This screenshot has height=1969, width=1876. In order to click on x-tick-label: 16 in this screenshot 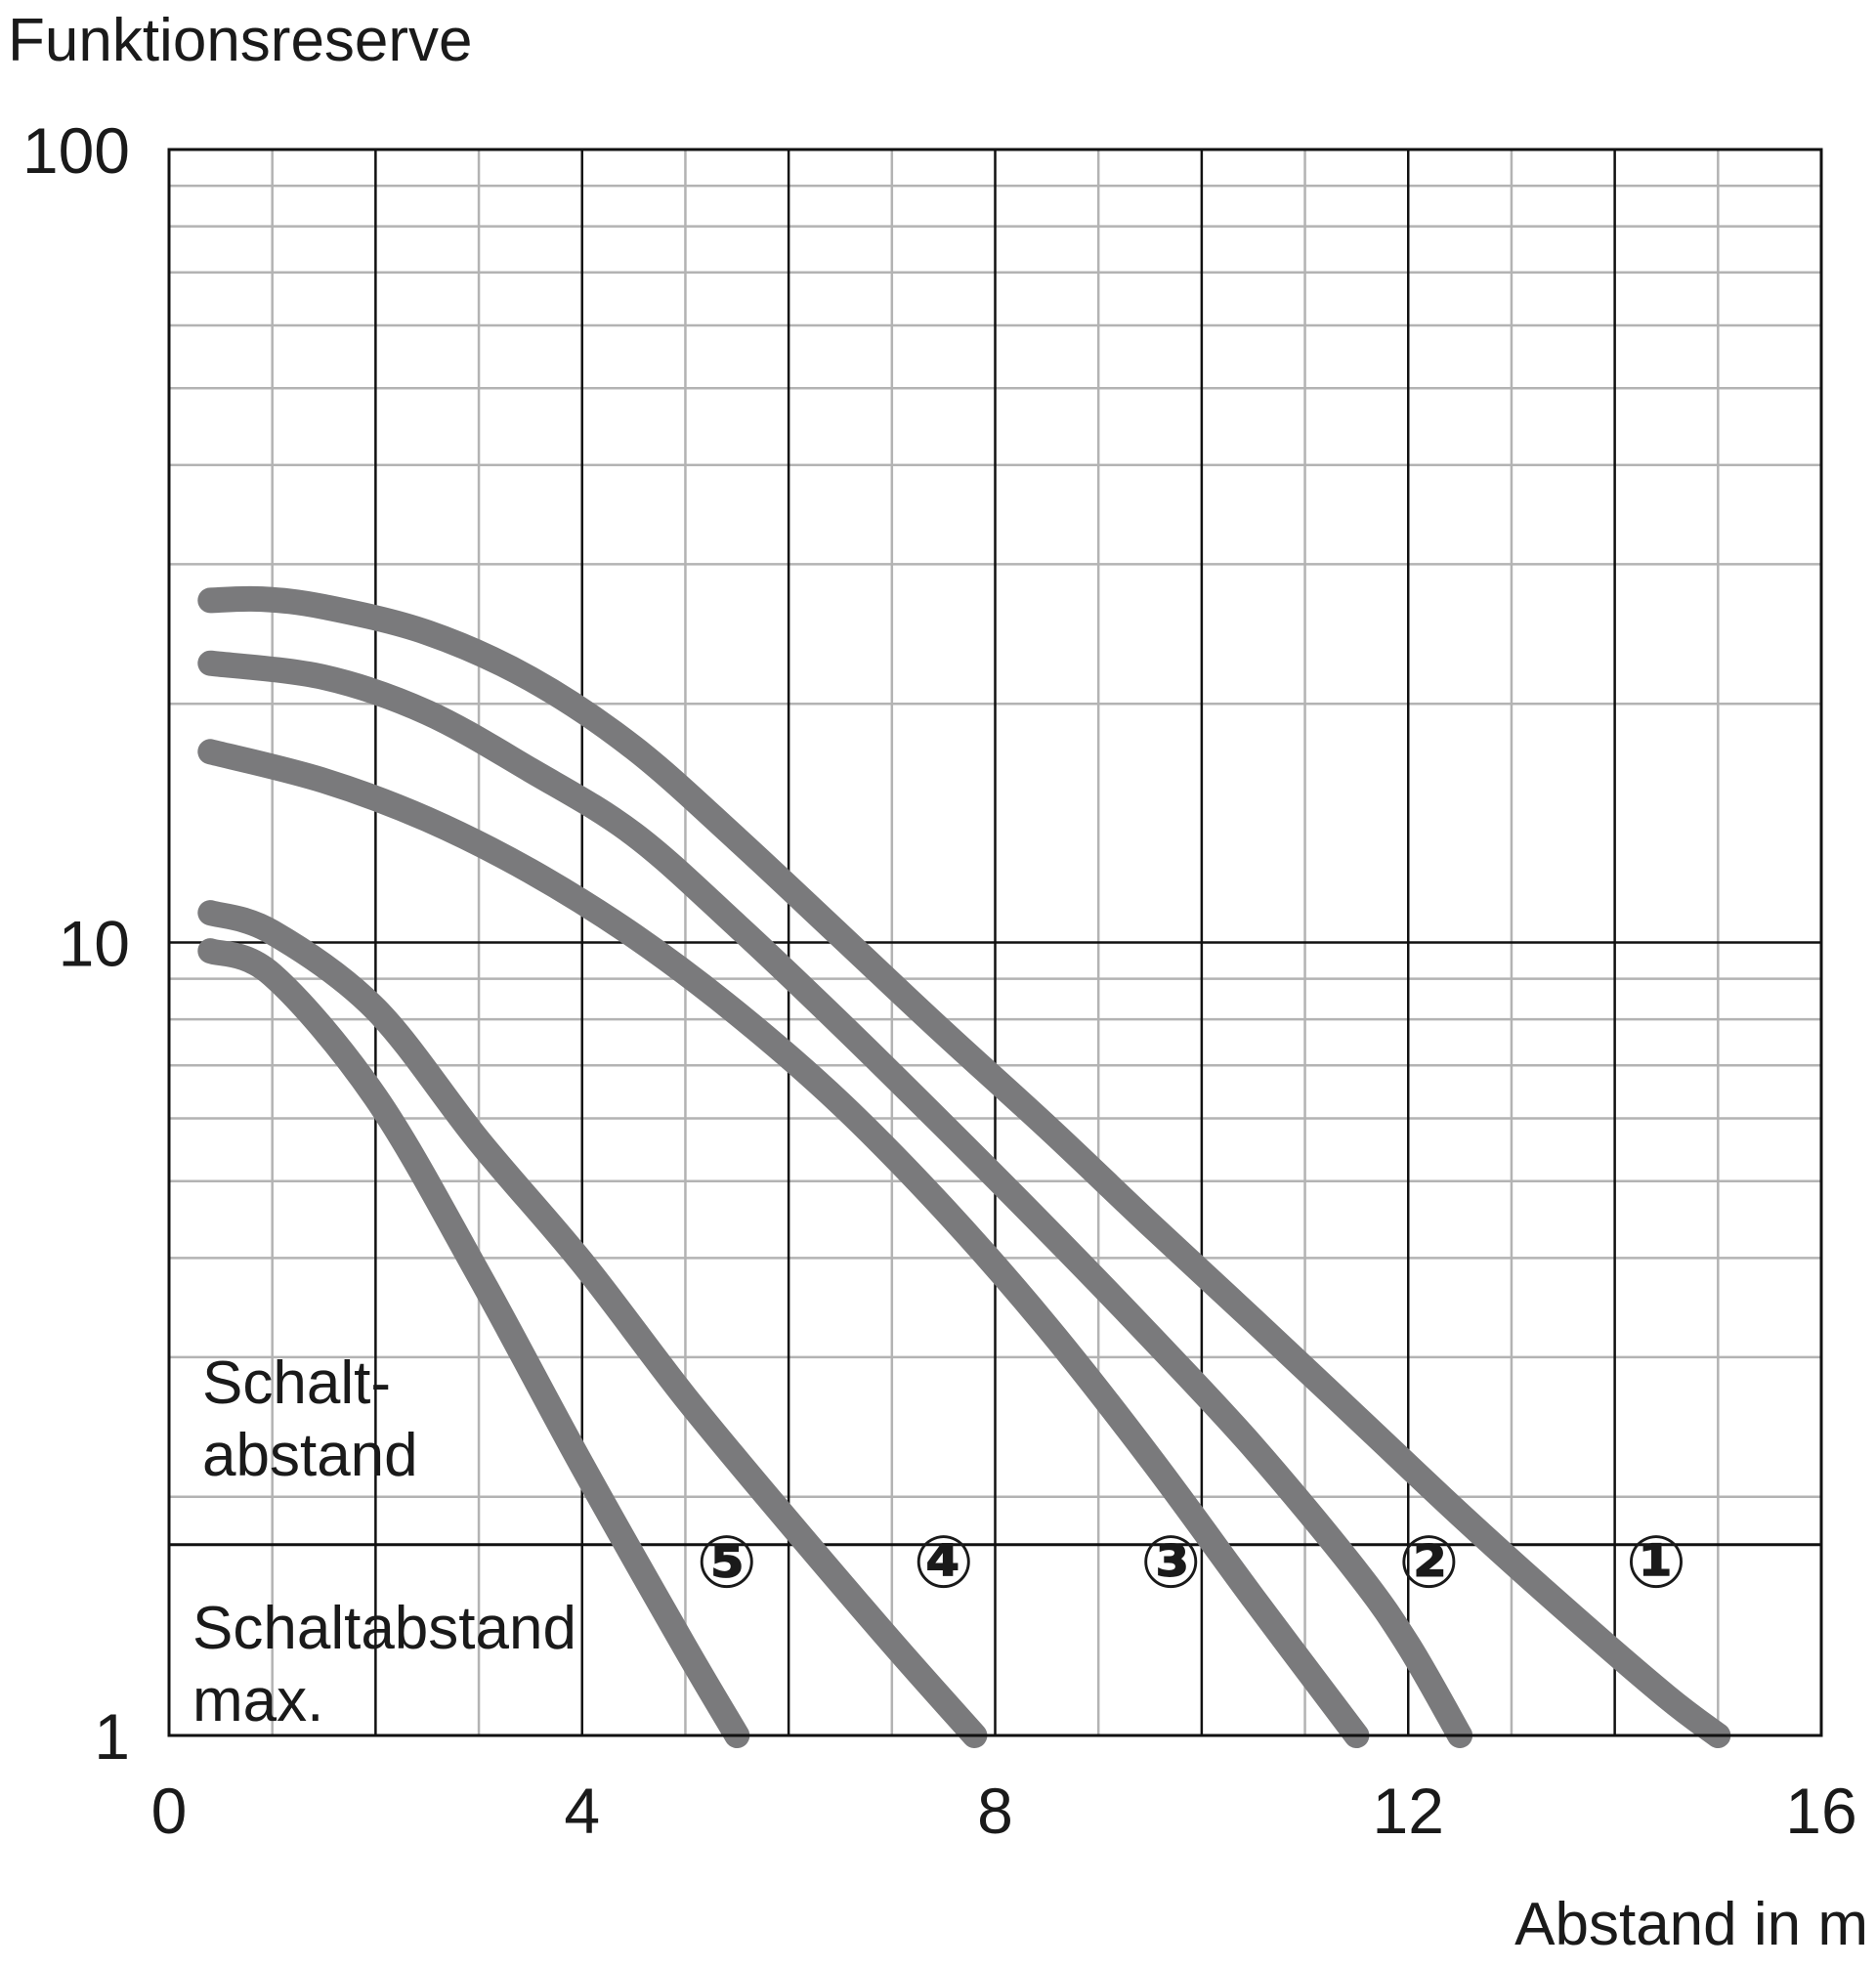, I will do `click(1820, 1811)`.